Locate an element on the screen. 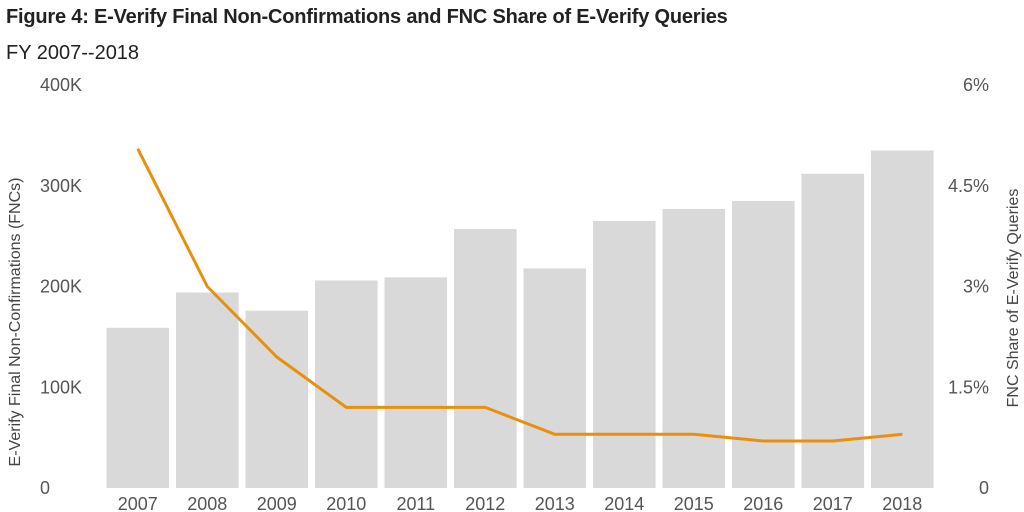 The image size is (1024, 512). x-tick-label: 2007 is located at coordinates (138, 503).